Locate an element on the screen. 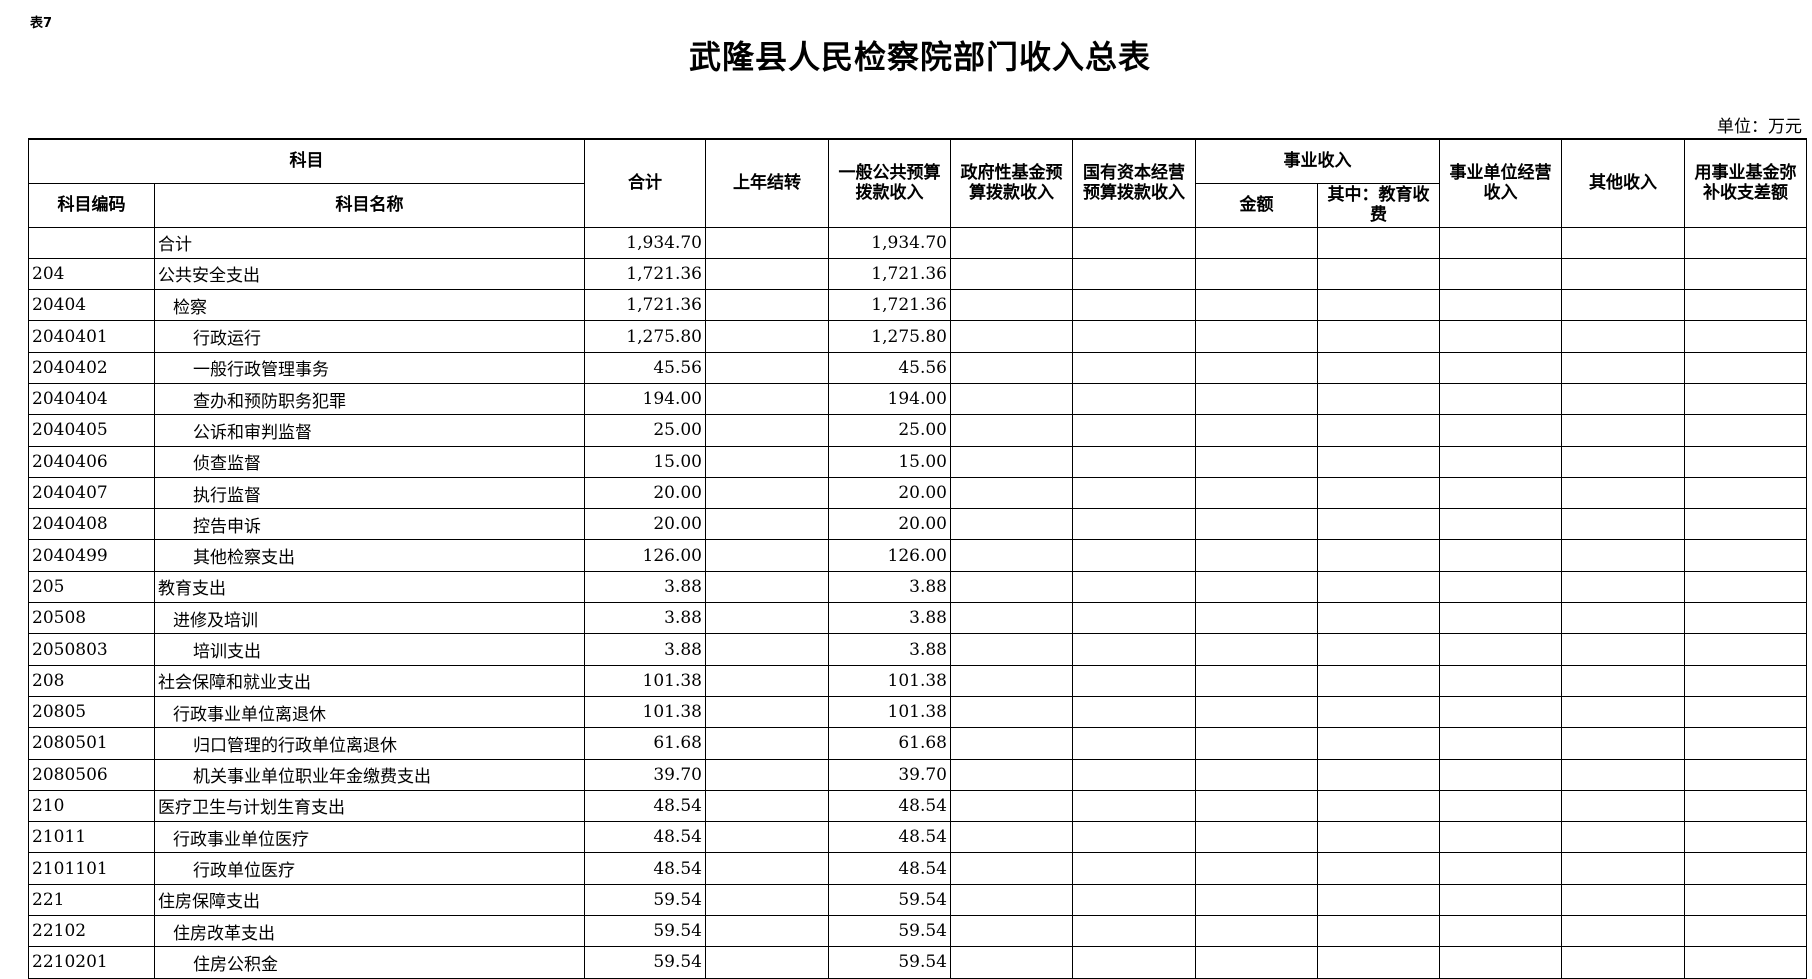 The width and height of the screenshot is (1812, 979). header-gov-fund: 政府性基金预算拨款收入 is located at coordinates (1011, 183).